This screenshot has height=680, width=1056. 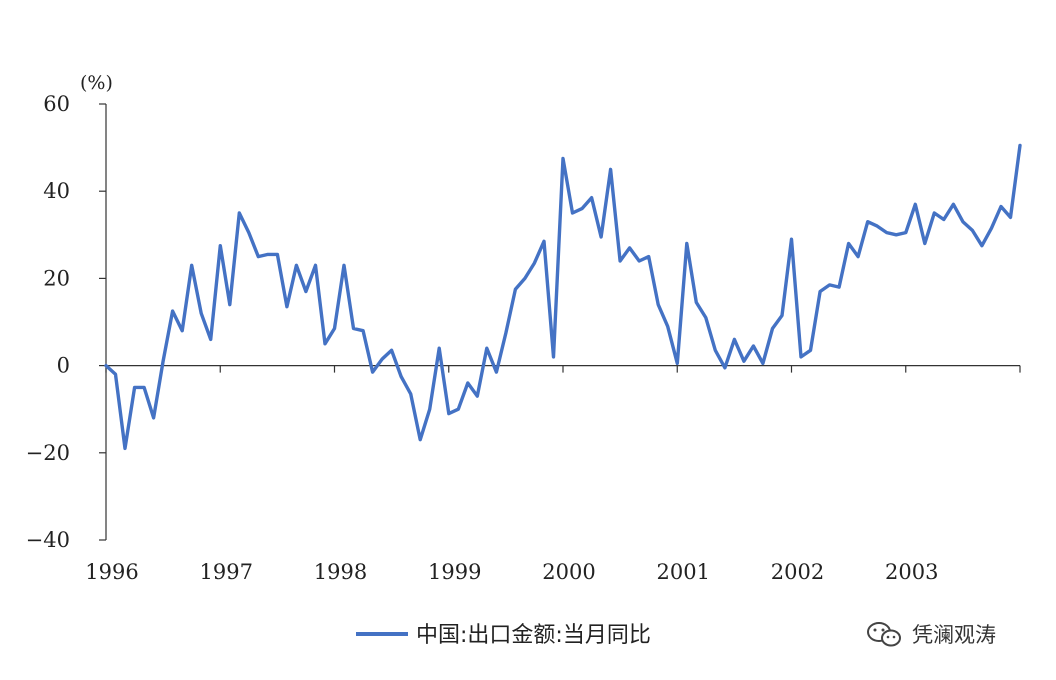 I want to click on y-tick-label: 60, so click(x=56, y=104).